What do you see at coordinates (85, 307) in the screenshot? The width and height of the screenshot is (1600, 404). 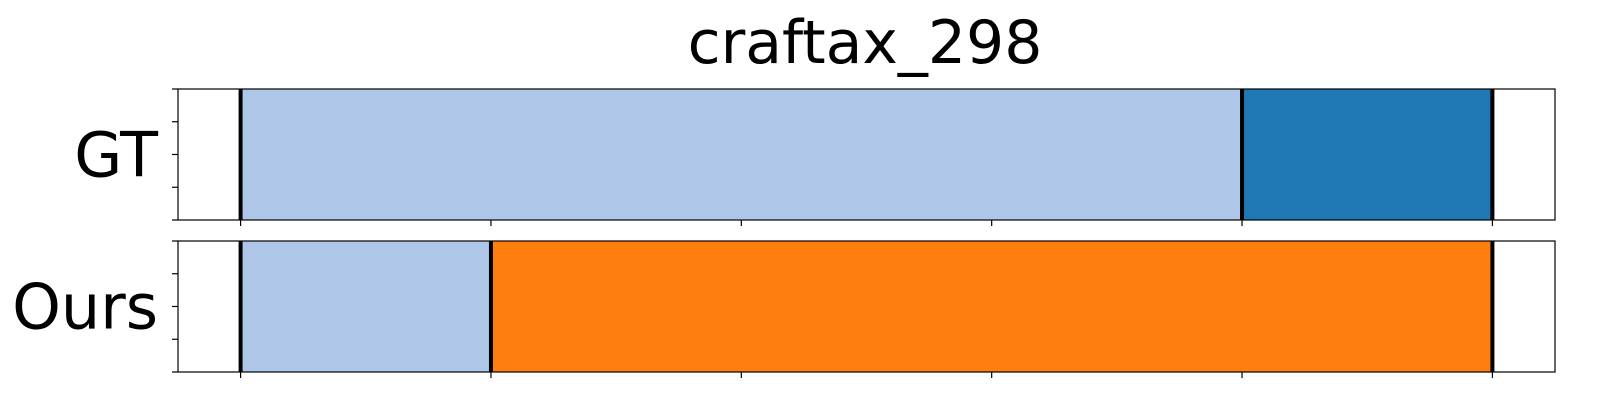 I see `row-label-ours: Ours` at bounding box center [85, 307].